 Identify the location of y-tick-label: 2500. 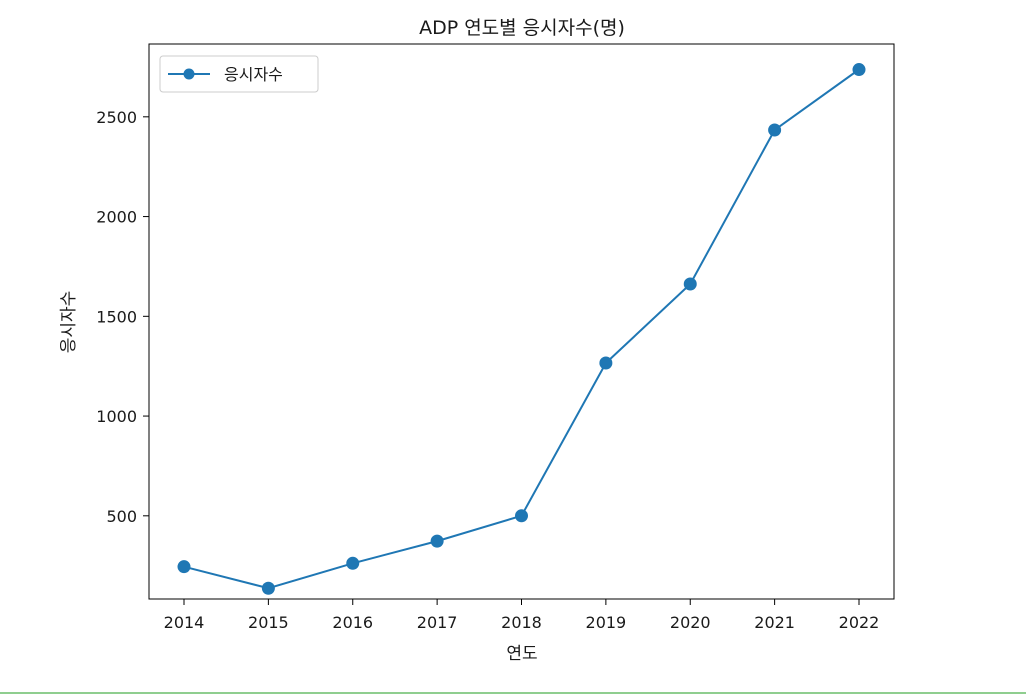
(116, 117).